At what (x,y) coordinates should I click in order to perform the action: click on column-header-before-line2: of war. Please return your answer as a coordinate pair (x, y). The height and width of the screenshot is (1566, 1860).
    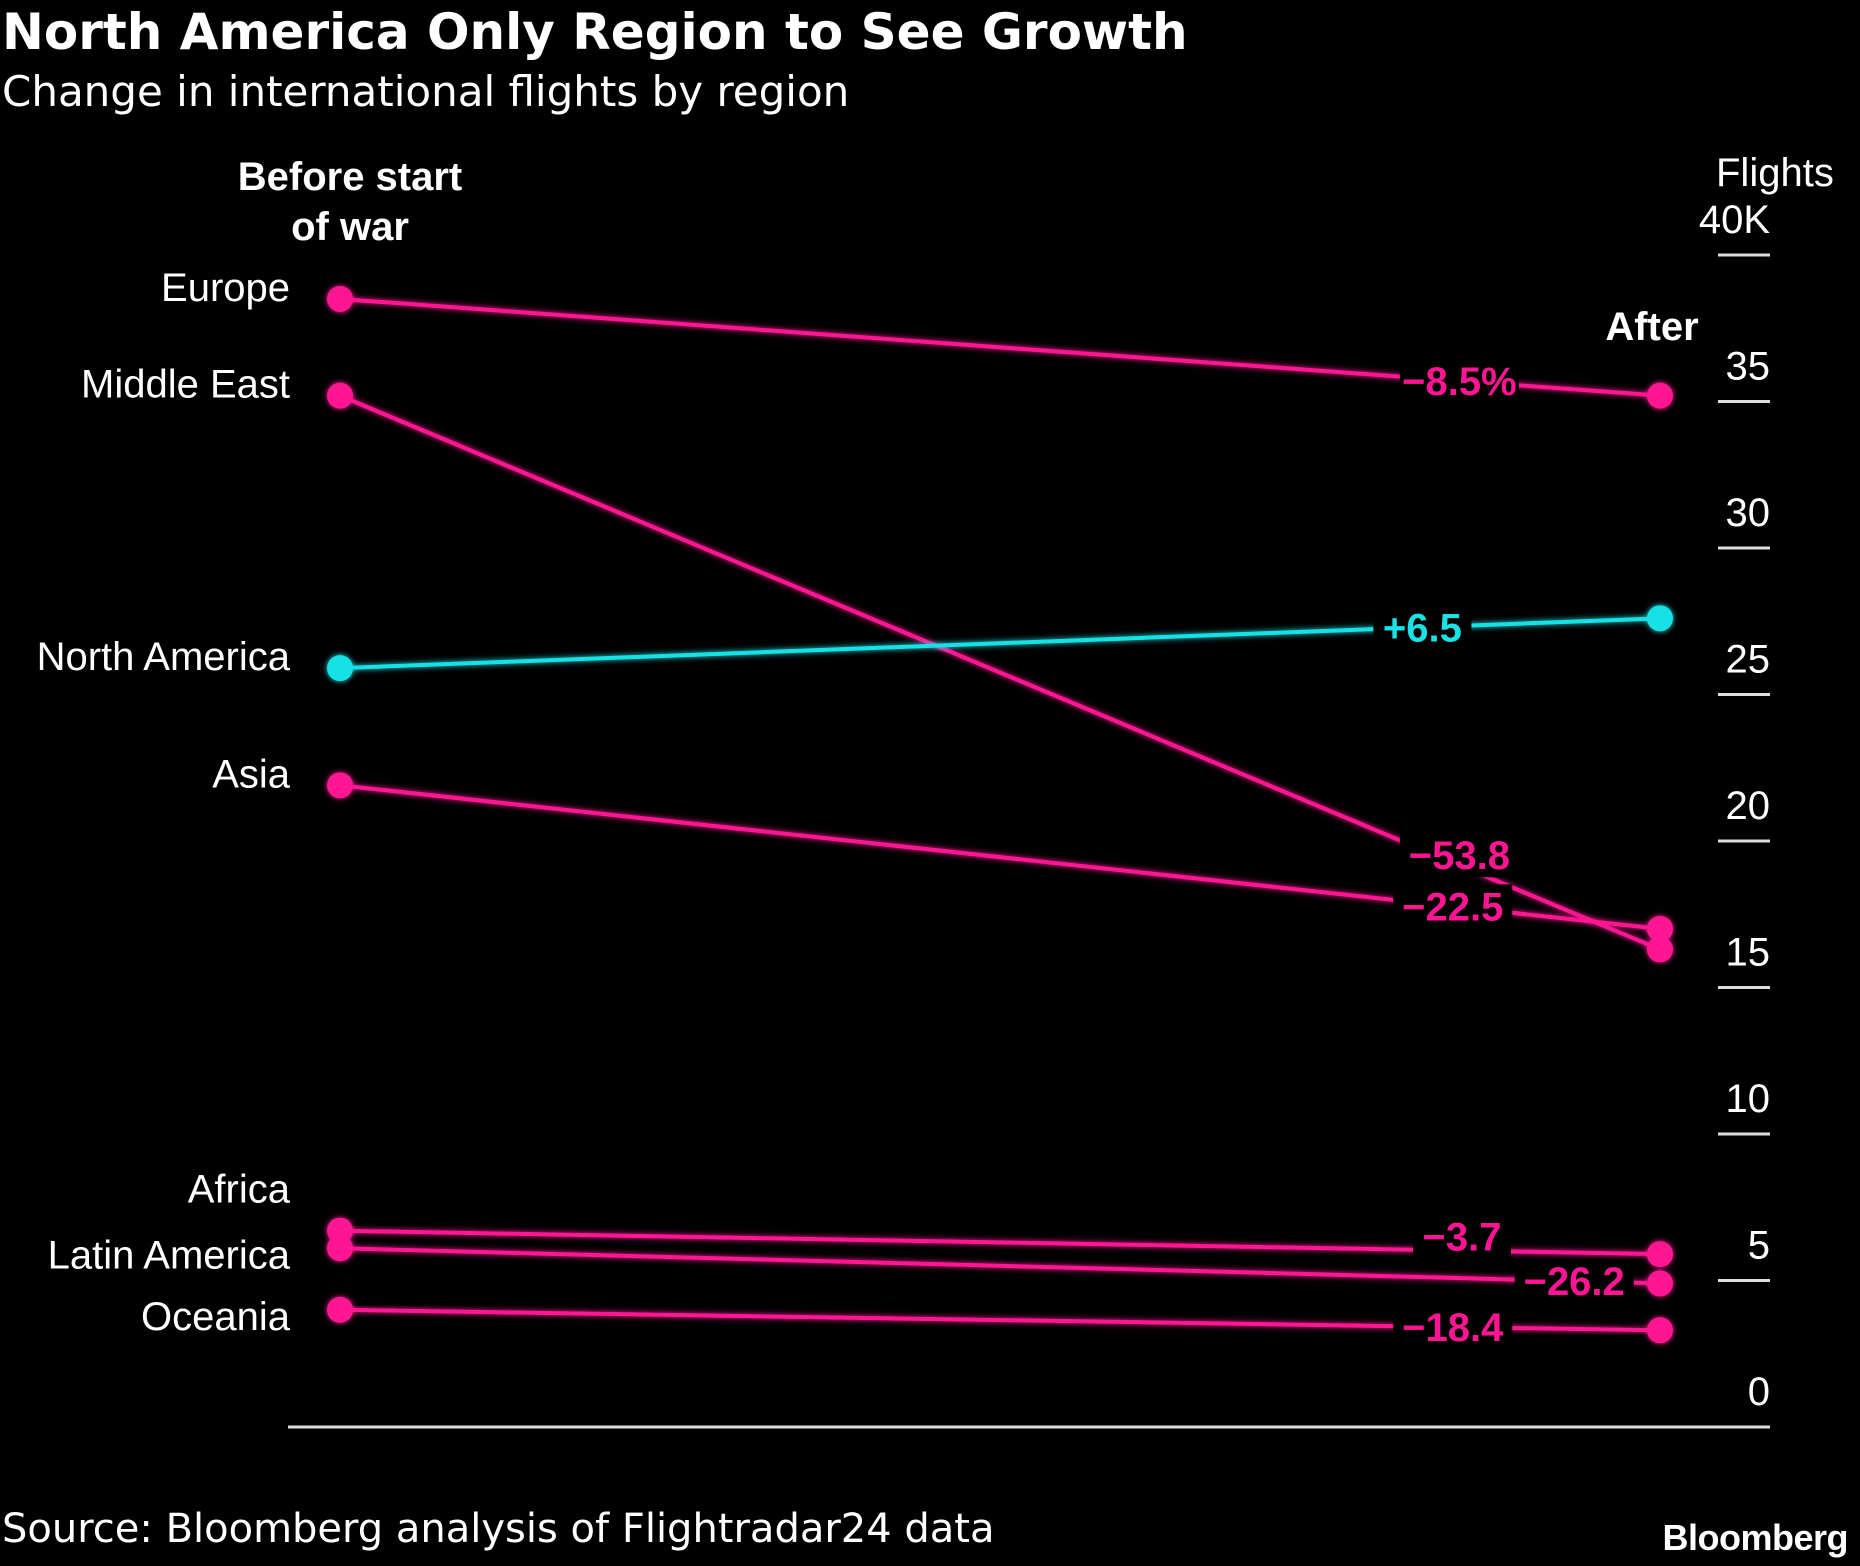
    Looking at the image, I should click on (350, 227).